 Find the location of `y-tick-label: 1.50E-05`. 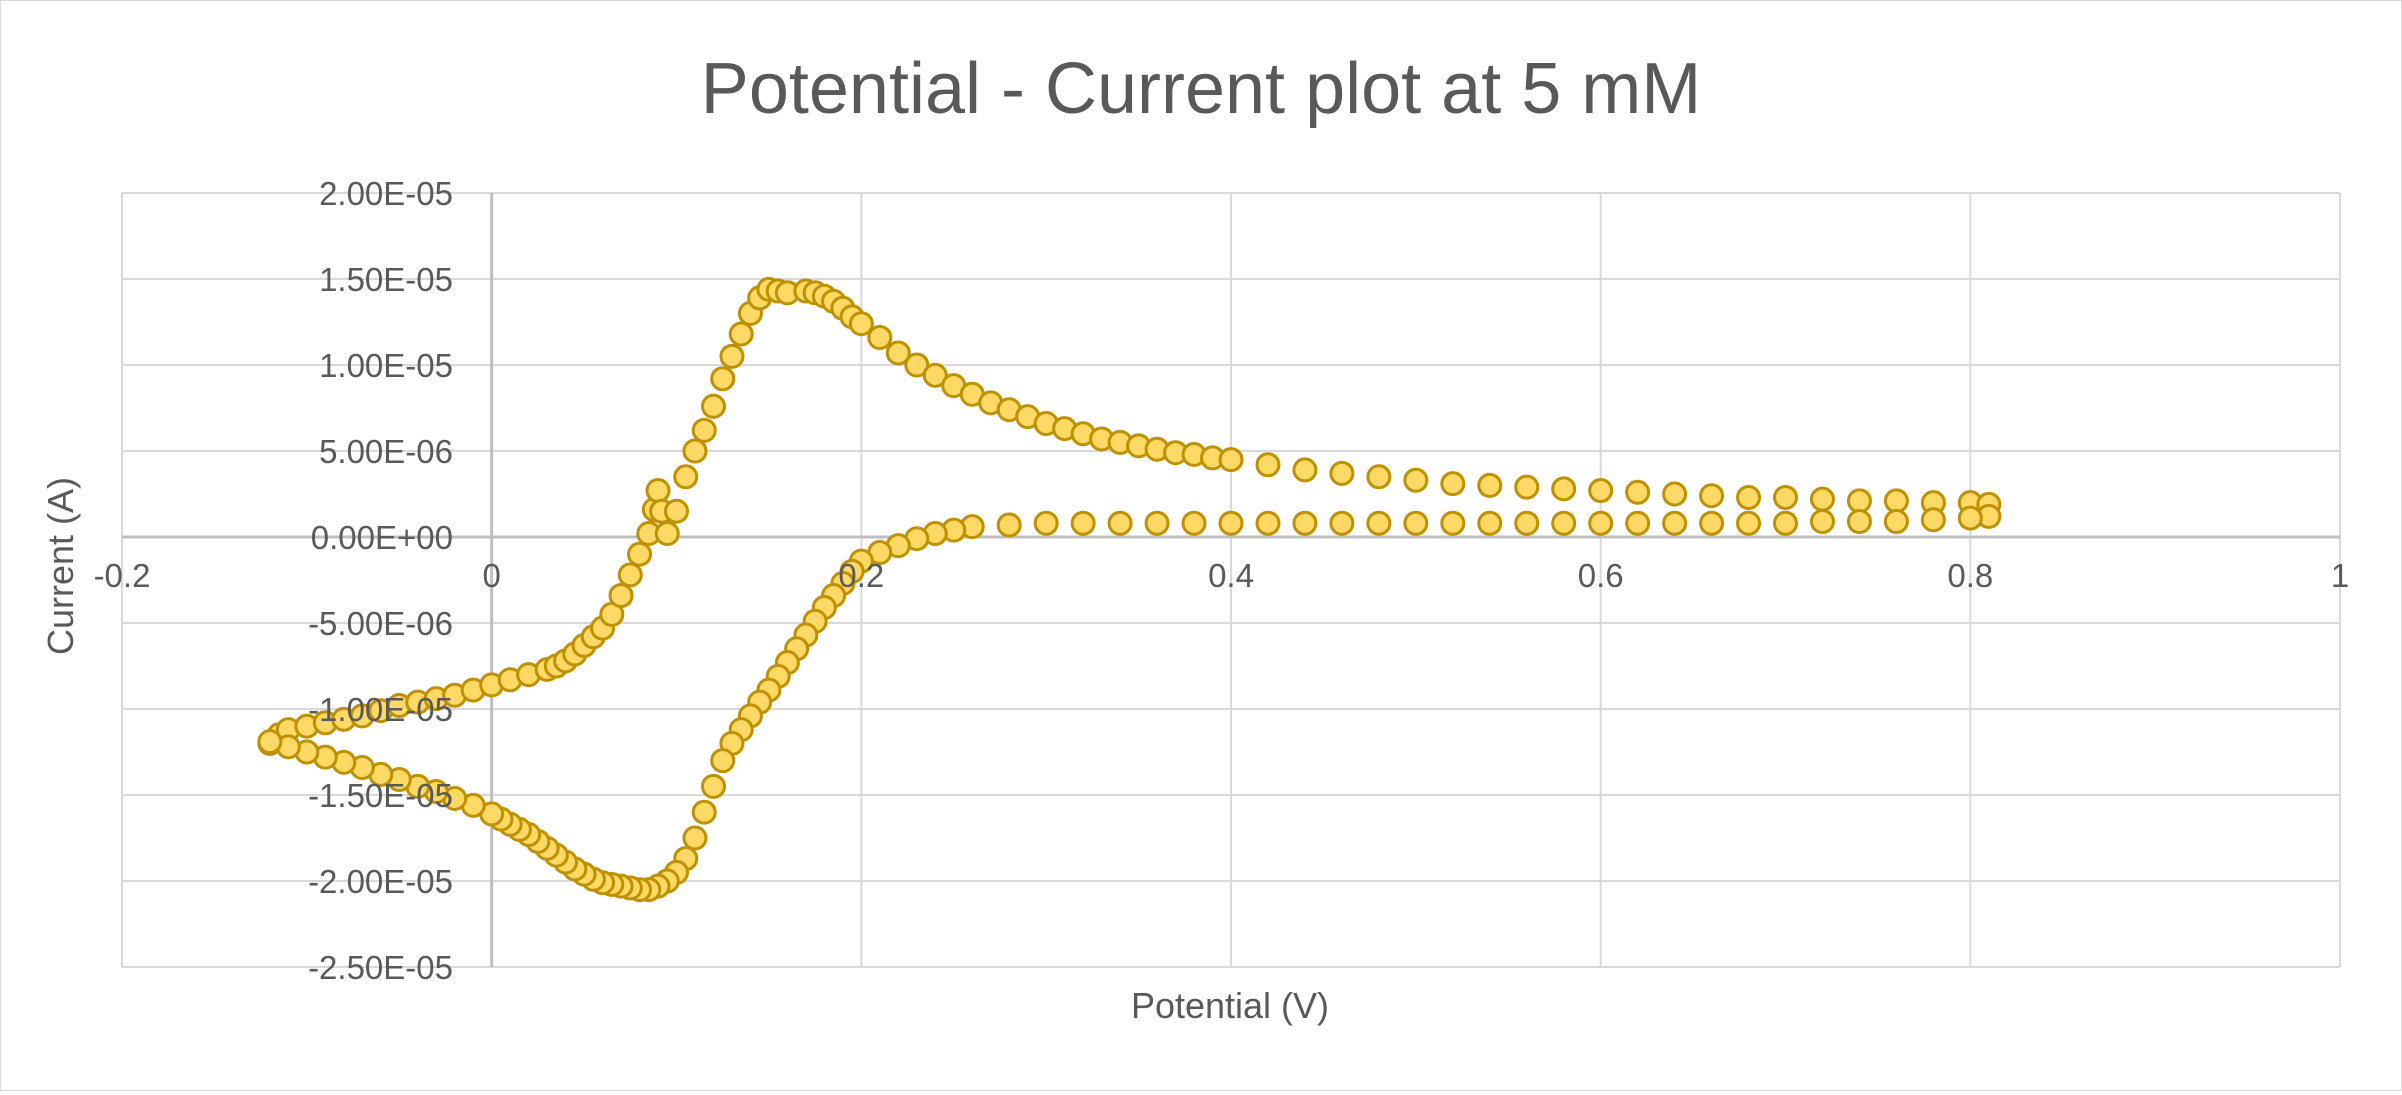

y-tick-label: 1.50E-05 is located at coordinates (386, 279).